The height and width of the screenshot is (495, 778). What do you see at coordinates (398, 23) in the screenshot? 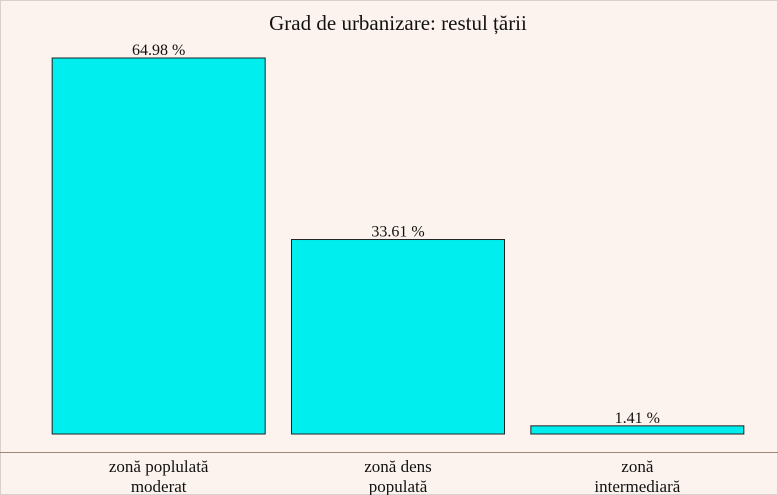
I see `chart-title: Grad de urbanizare: restul țării` at bounding box center [398, 23].